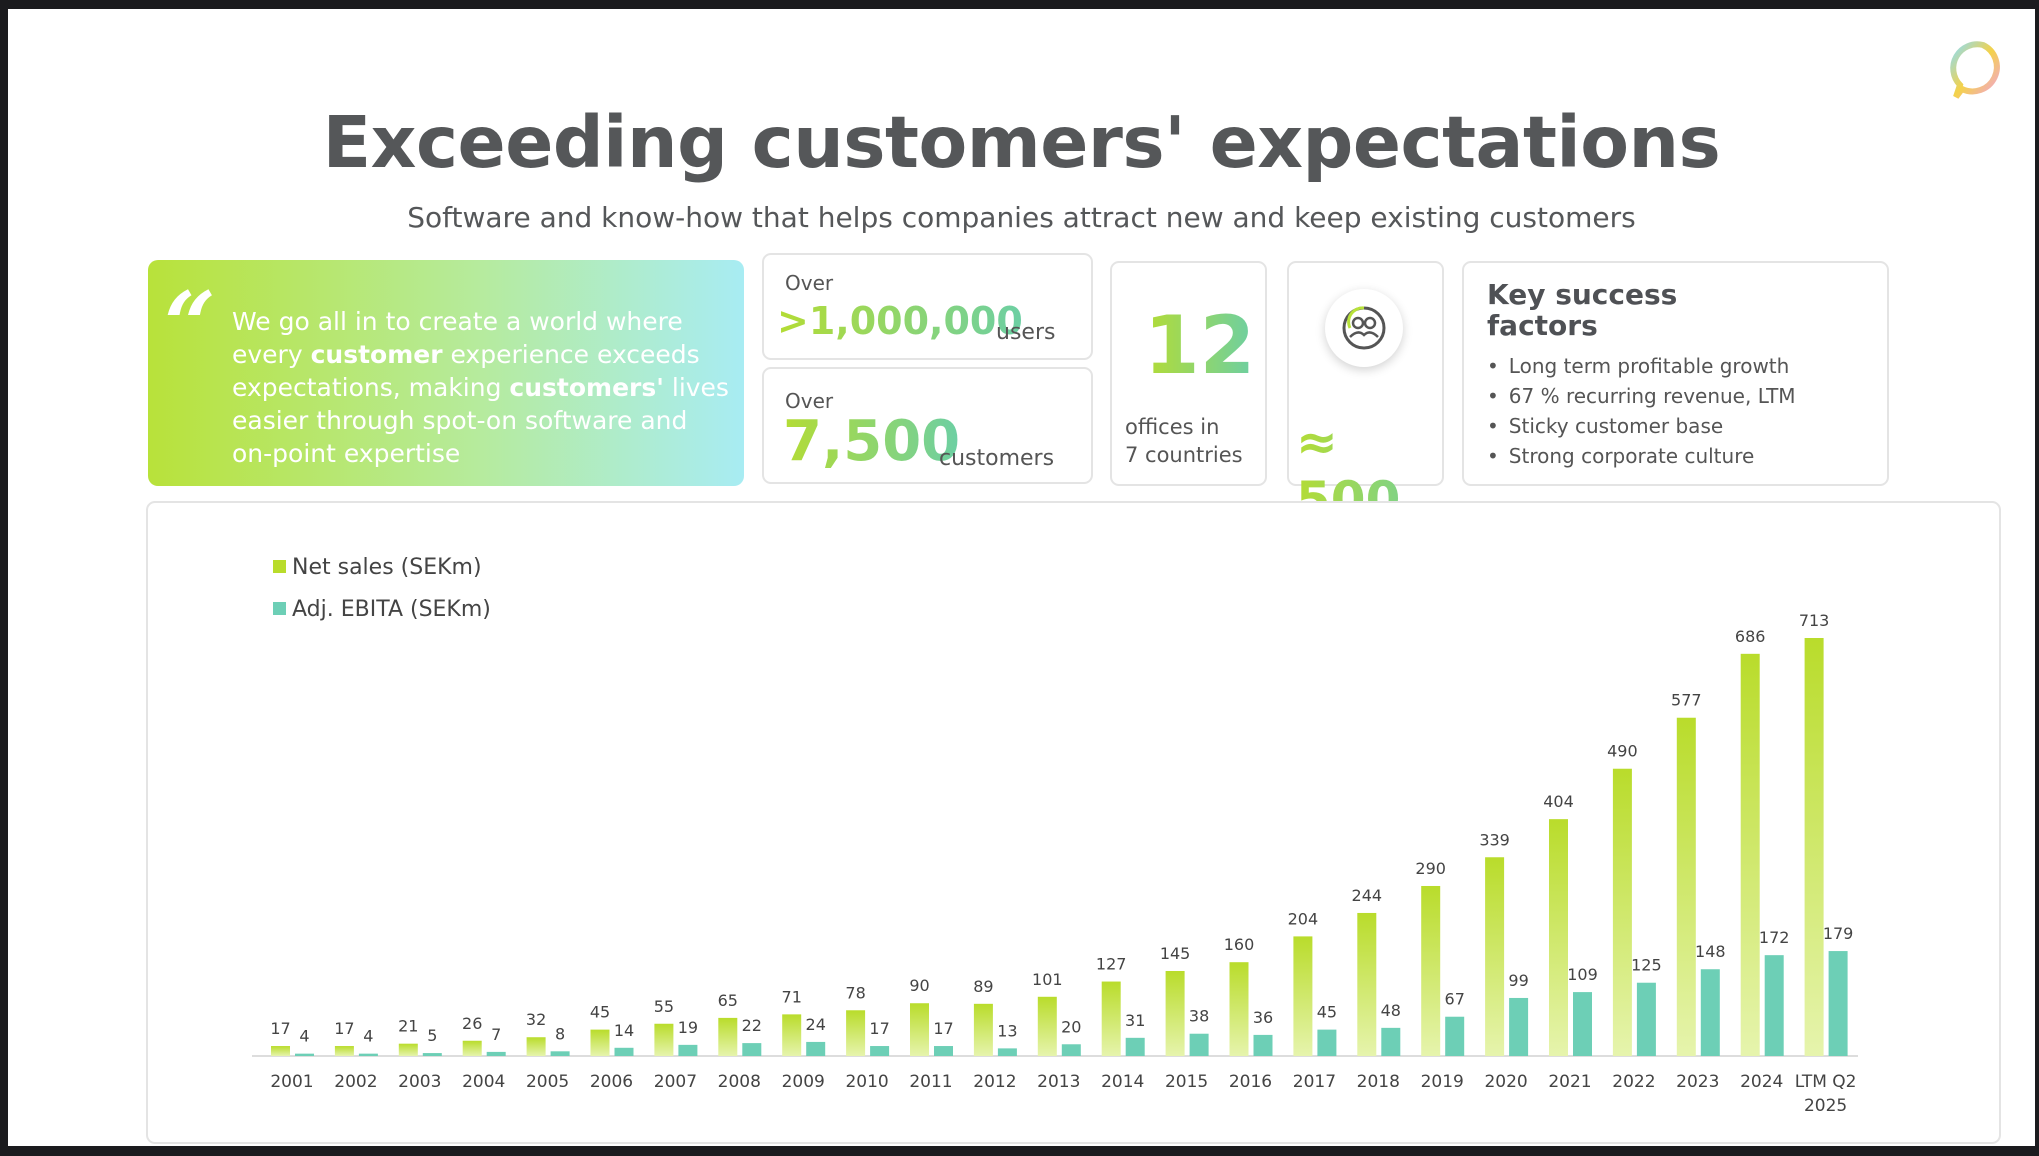 Image resolution: width=2039 pixels, height=1156 pixels. I want to click on x-tick-label: 2018, so click(1378, 1082).